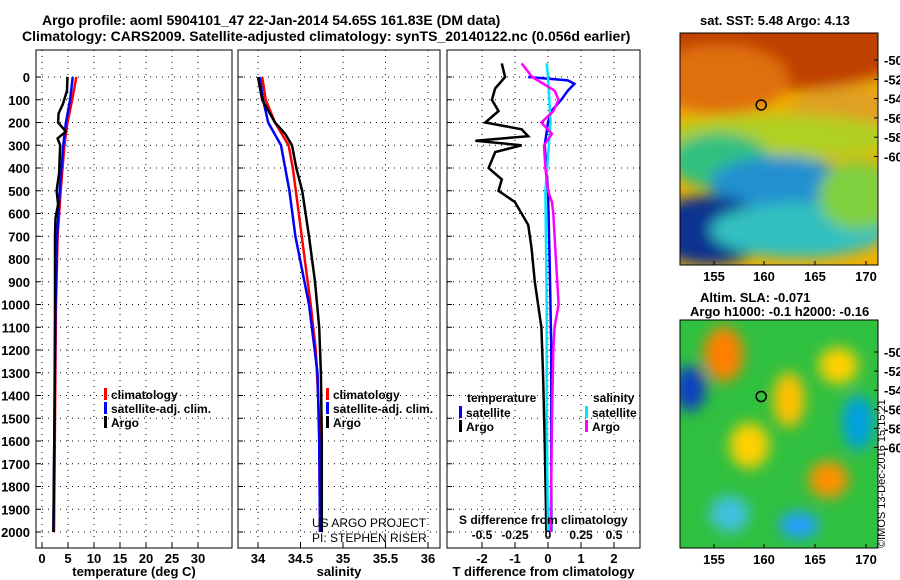 Image resolution: width=900 pixels, height=580 pixels. What do you see at coordinates (613, 558) in the screenshot?
I see `x-tick-label: 2` at bounding box center [613, 558].